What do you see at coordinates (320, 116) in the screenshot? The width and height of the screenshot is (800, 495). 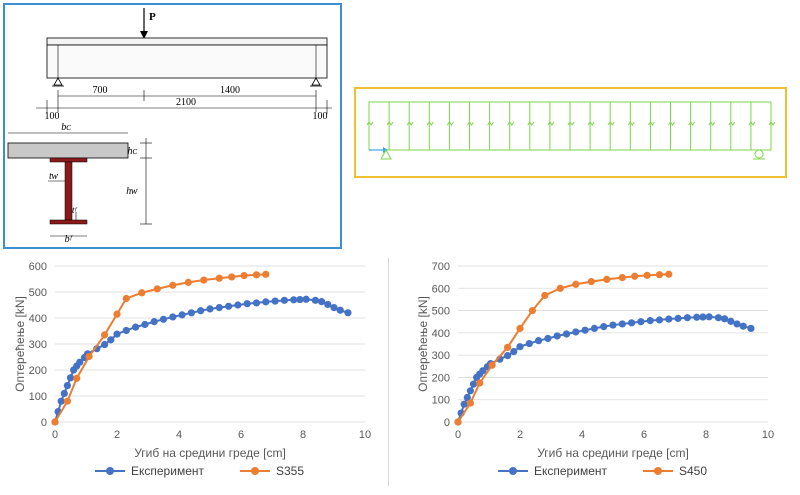 I see `dim-100-right: 100` at bounding box center [320, 116].